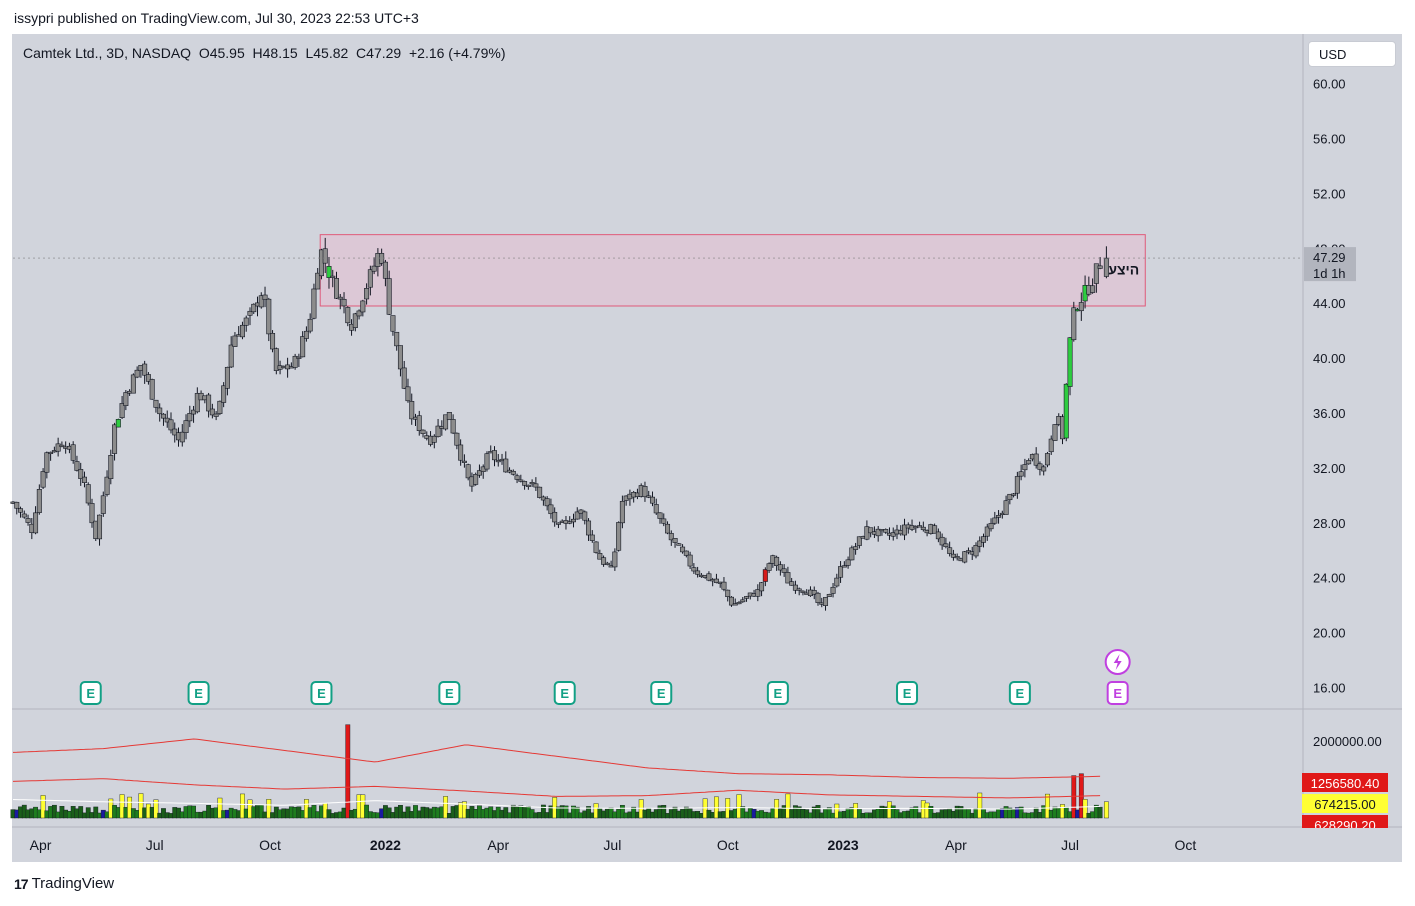 The height and width of the screenshot is (906, 1415). Describe the element at coordinates (1329, 468) in the screenshot. I see `y-tick-label: 32.00` at that location.